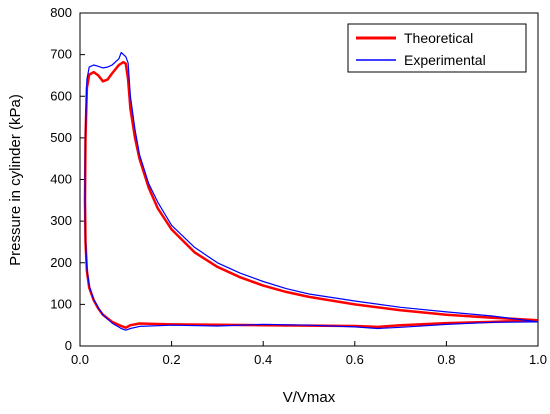  What do you see at coordinates (61, 12) in the screenshot?
I see `y-tick-label: 800` at bounding box center [61, 12].